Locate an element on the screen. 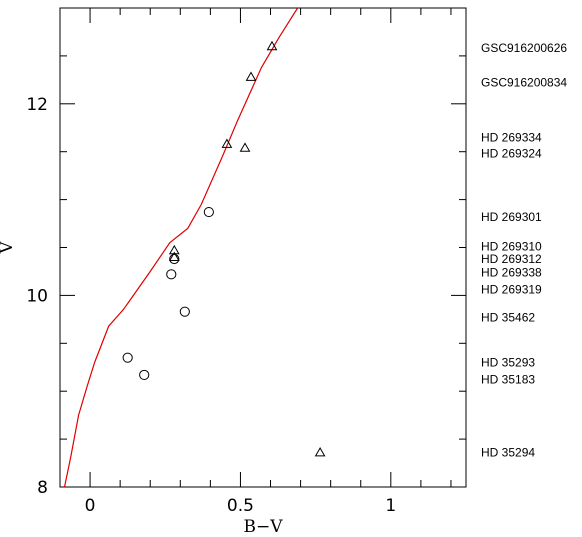 This screenshot has height=537, width=582. star-label: HD 35294 is located at coordinates (508, 453).